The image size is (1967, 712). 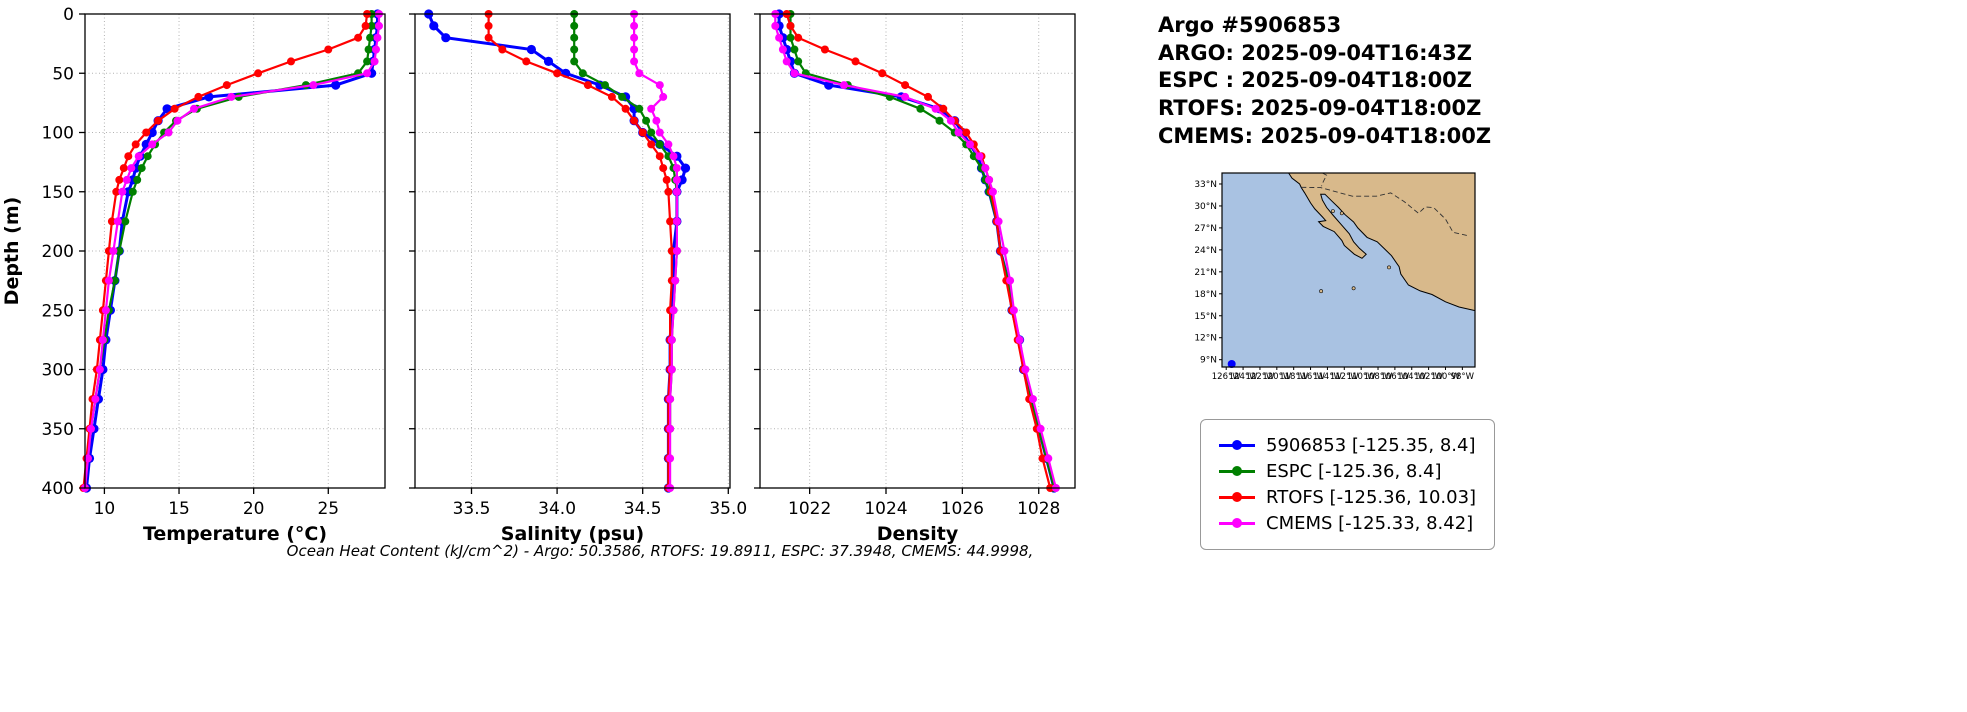 I want to click on map-lat-label: 18°N, so click(x=1205, y=294).